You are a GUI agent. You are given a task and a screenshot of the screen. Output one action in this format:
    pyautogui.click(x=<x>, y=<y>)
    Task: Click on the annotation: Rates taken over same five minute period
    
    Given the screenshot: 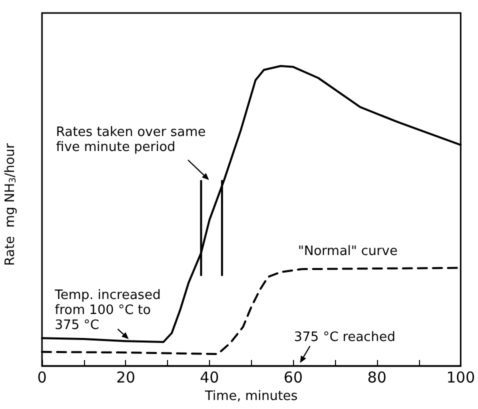 What is the action you would take?
    pyautogui.click(x=131, y=140)
    